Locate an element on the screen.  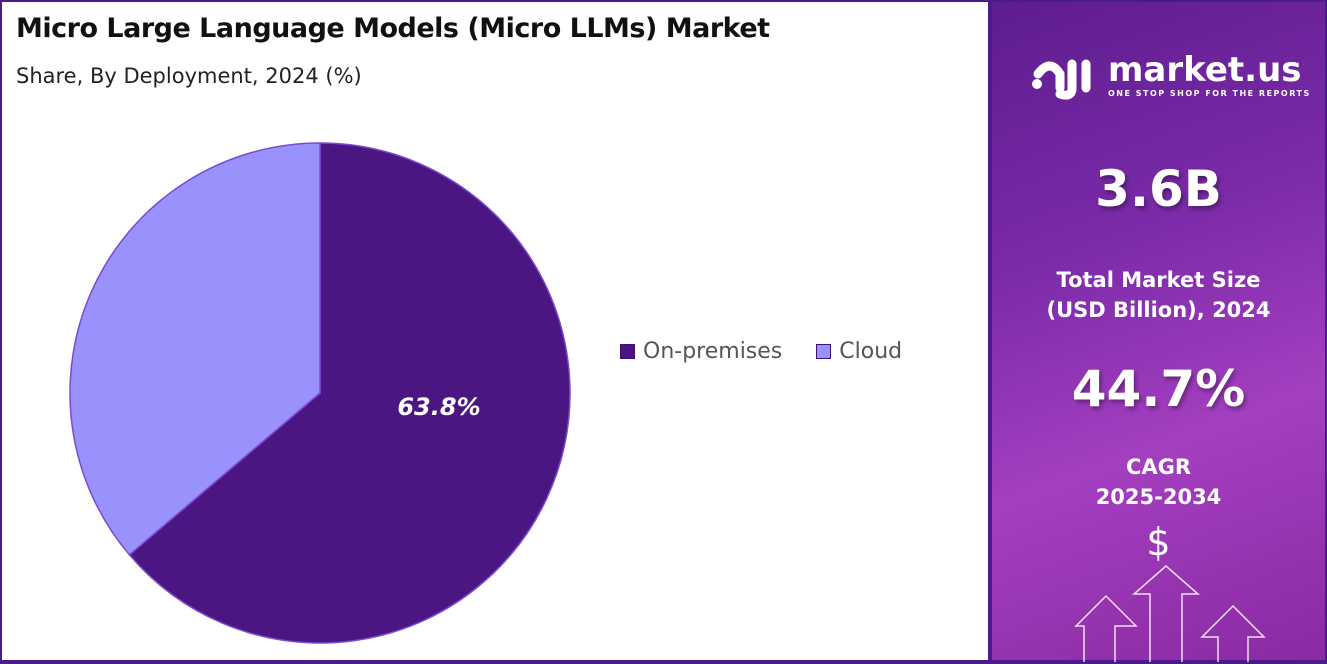
legend-item-on-premises: On-premises is located at coordinates (701, 351).